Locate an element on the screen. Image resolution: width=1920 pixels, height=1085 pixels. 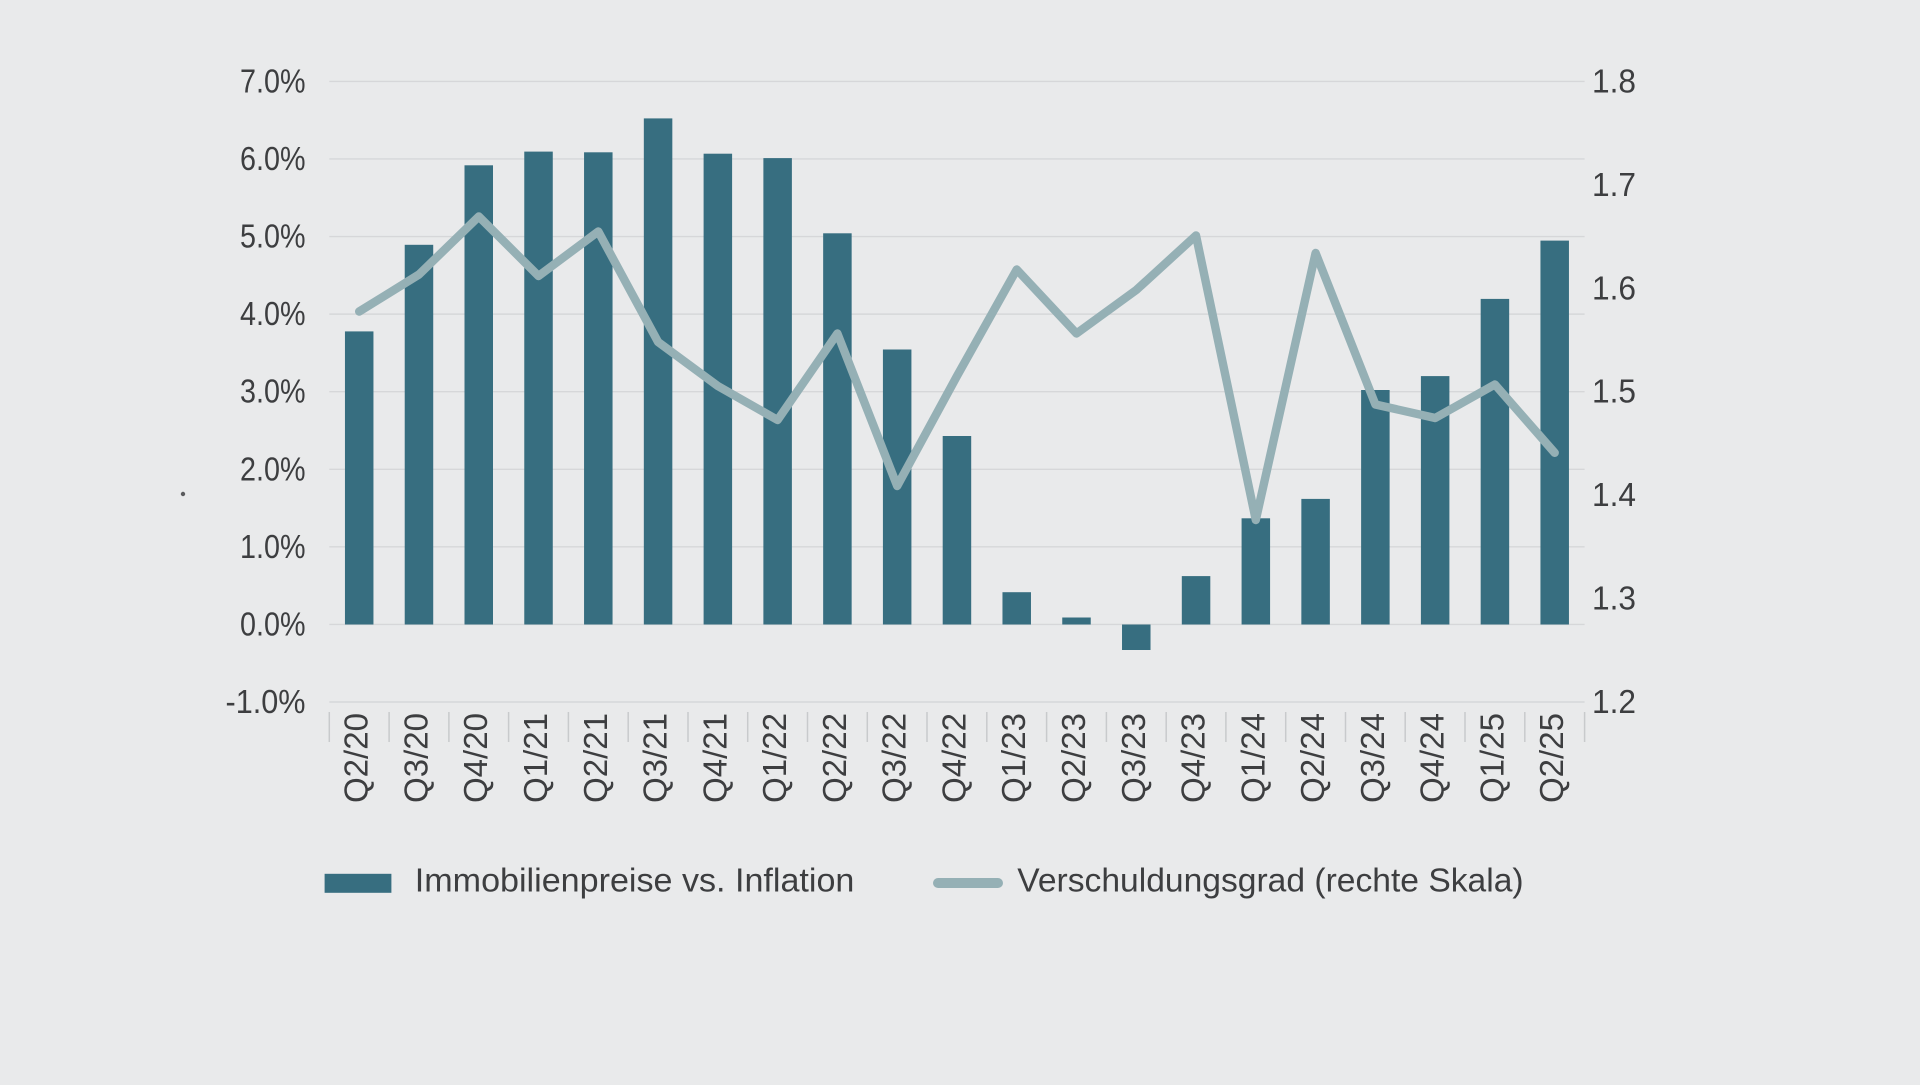
svg-text:Verschuldungsgrad (rechte Skal: Verschuldungsgrad (rechte Skala) is located at coordinates (1270, 880).